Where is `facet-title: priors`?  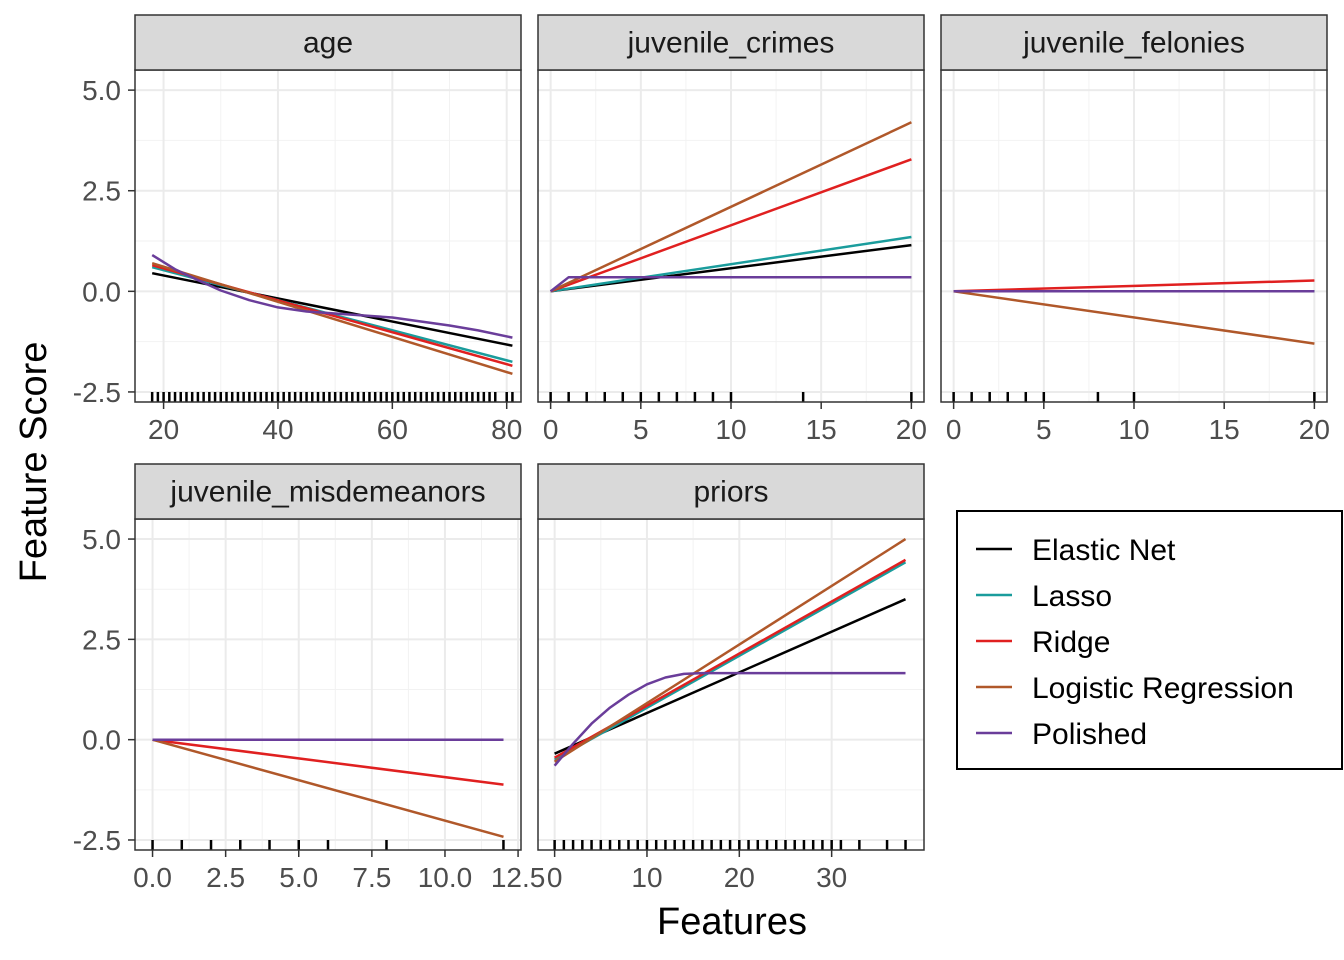
facet-title: priors is located at coordinates (730, 492).